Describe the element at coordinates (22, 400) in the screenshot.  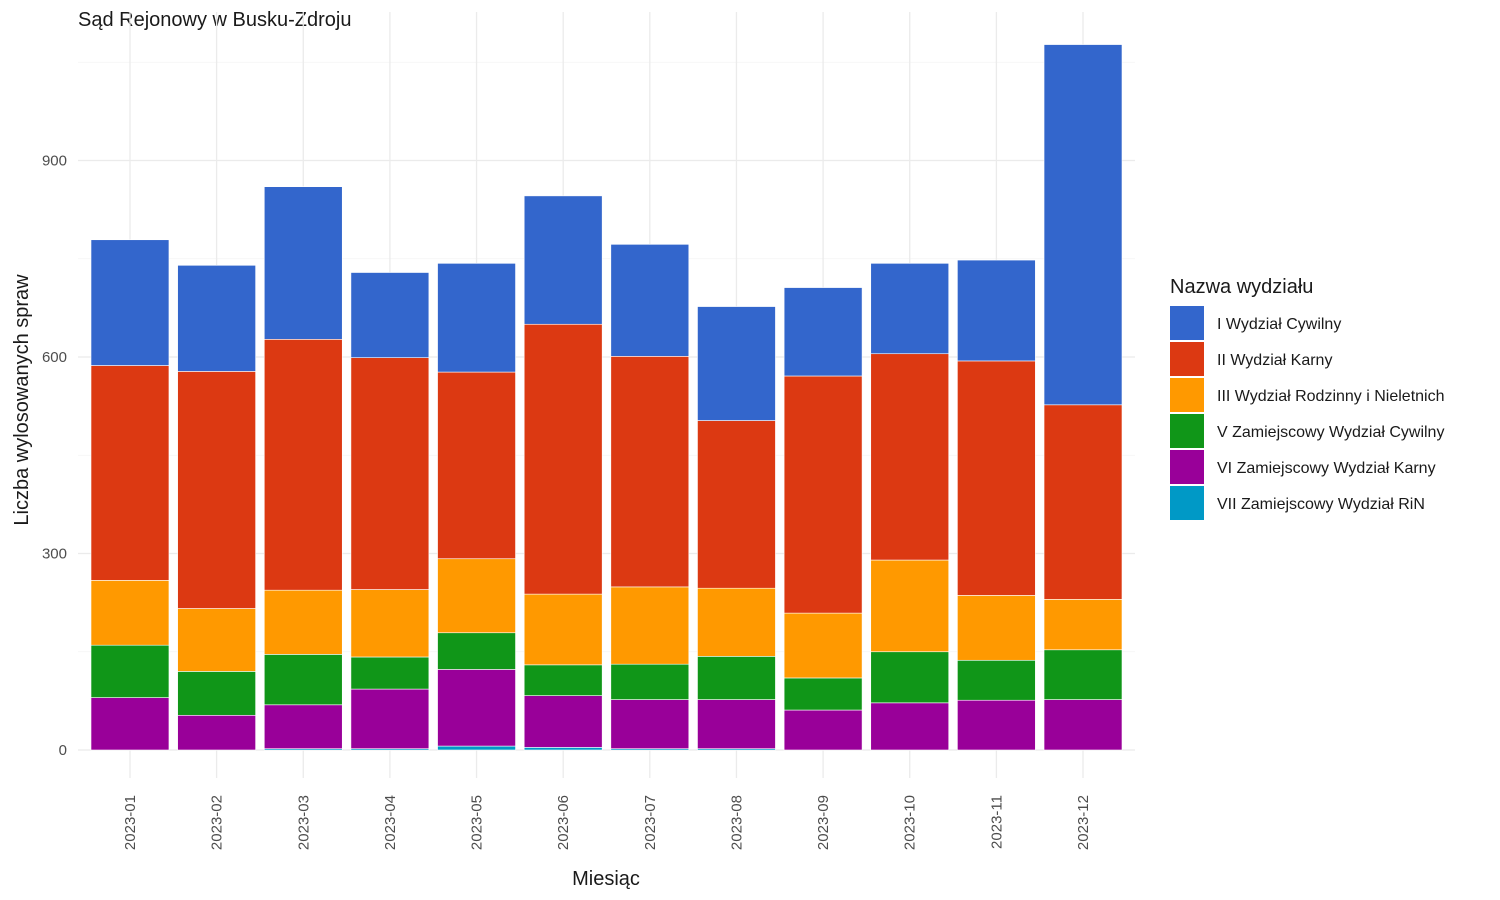
I see `y-axis-title: Liczba wylosowanych spraw` at that location.